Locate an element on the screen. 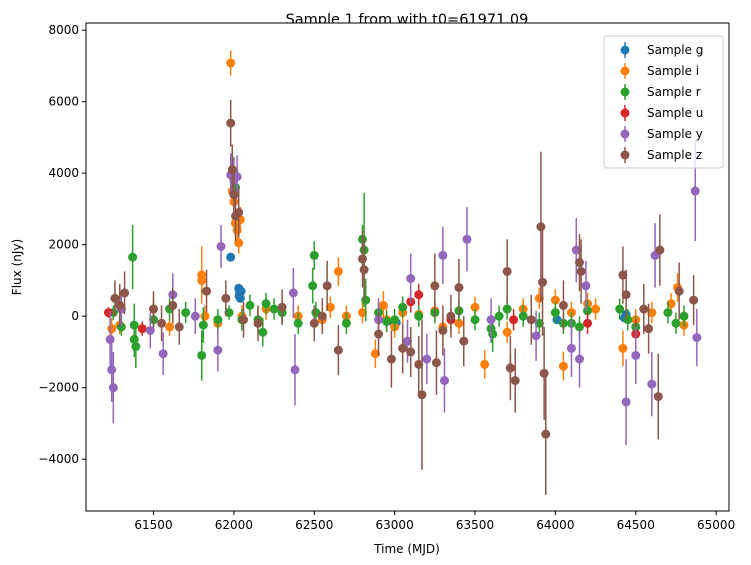 Image resolution: width=751 pixels, height=565 pixels. x-tick-label: 64500 is located at coordinates (636, 525).